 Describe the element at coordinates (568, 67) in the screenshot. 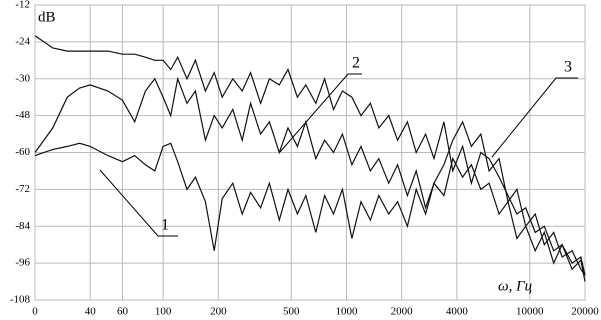

I see `curve-label: 3` at that location.